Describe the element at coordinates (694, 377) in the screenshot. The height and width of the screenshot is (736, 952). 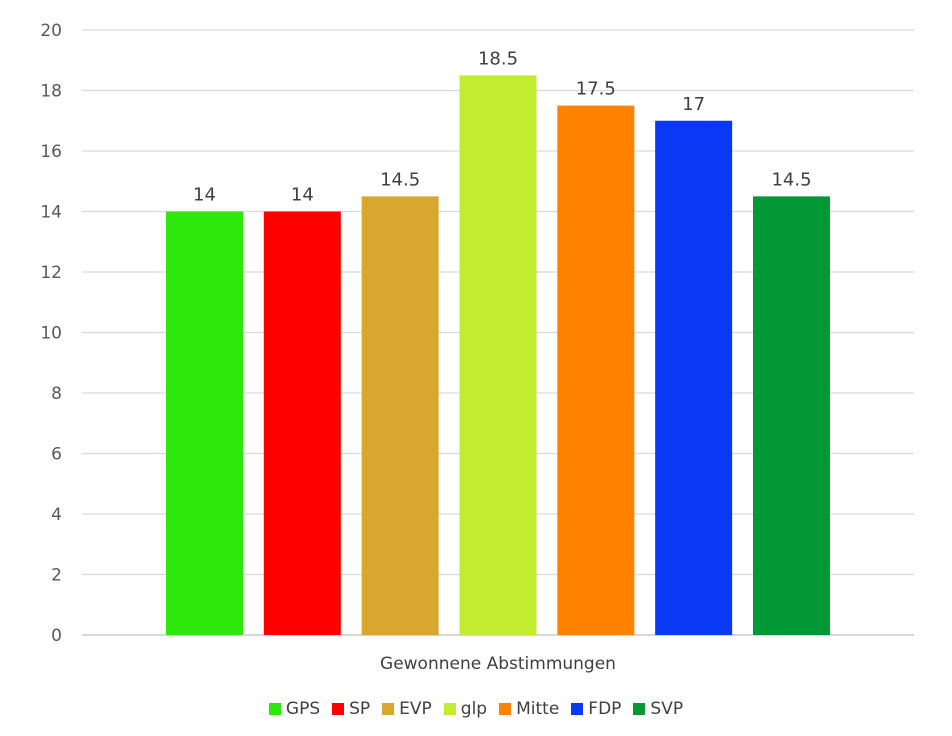
I see `bar-fdp` at that location.